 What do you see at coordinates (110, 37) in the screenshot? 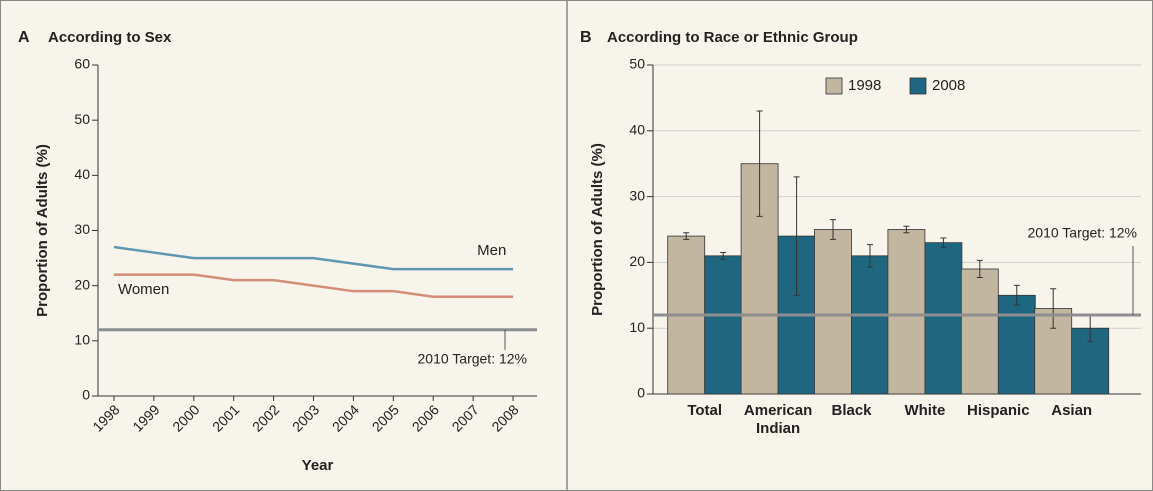
I see `chart-title: According to Sex` at bounding box center [110, 37].